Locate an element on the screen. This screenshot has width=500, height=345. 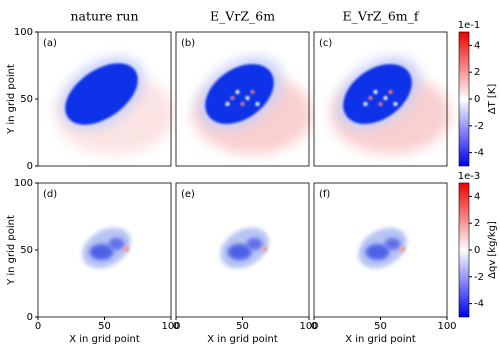
panel: E_VrZ_6m (b) is located at coordinates (244, 88).